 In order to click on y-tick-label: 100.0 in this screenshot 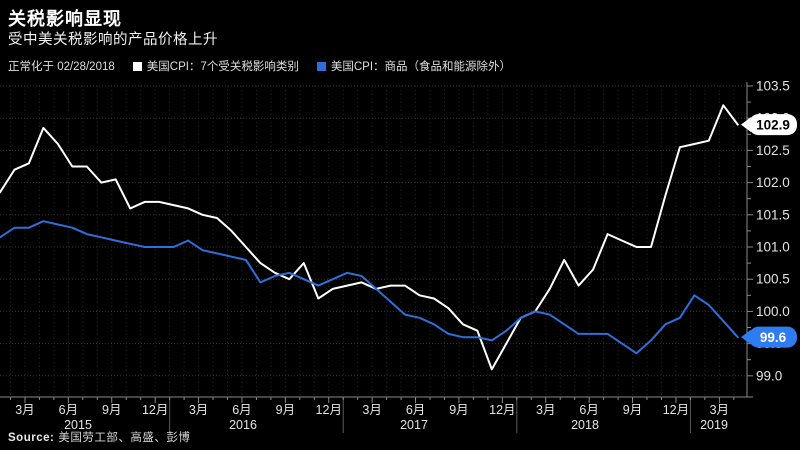, I will do `click(773, 311)`.